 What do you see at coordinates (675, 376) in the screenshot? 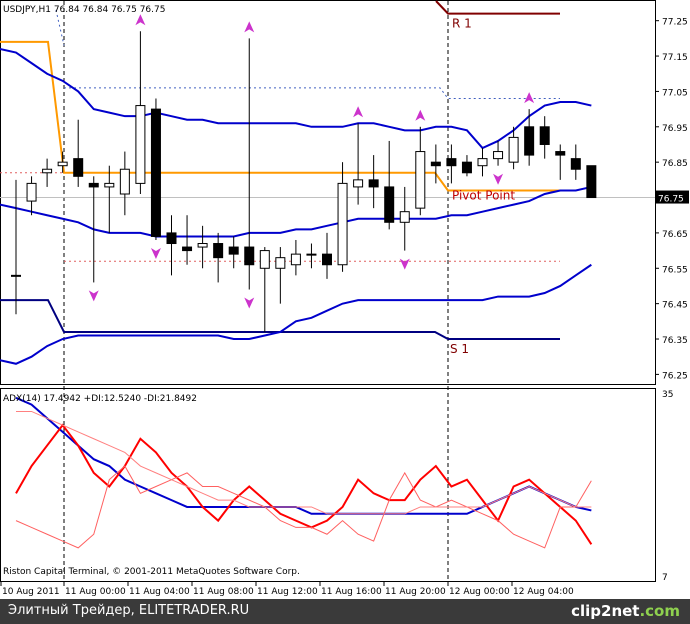
I see `price-axis-label-10: 76.25` at bounding box center [675, 376].